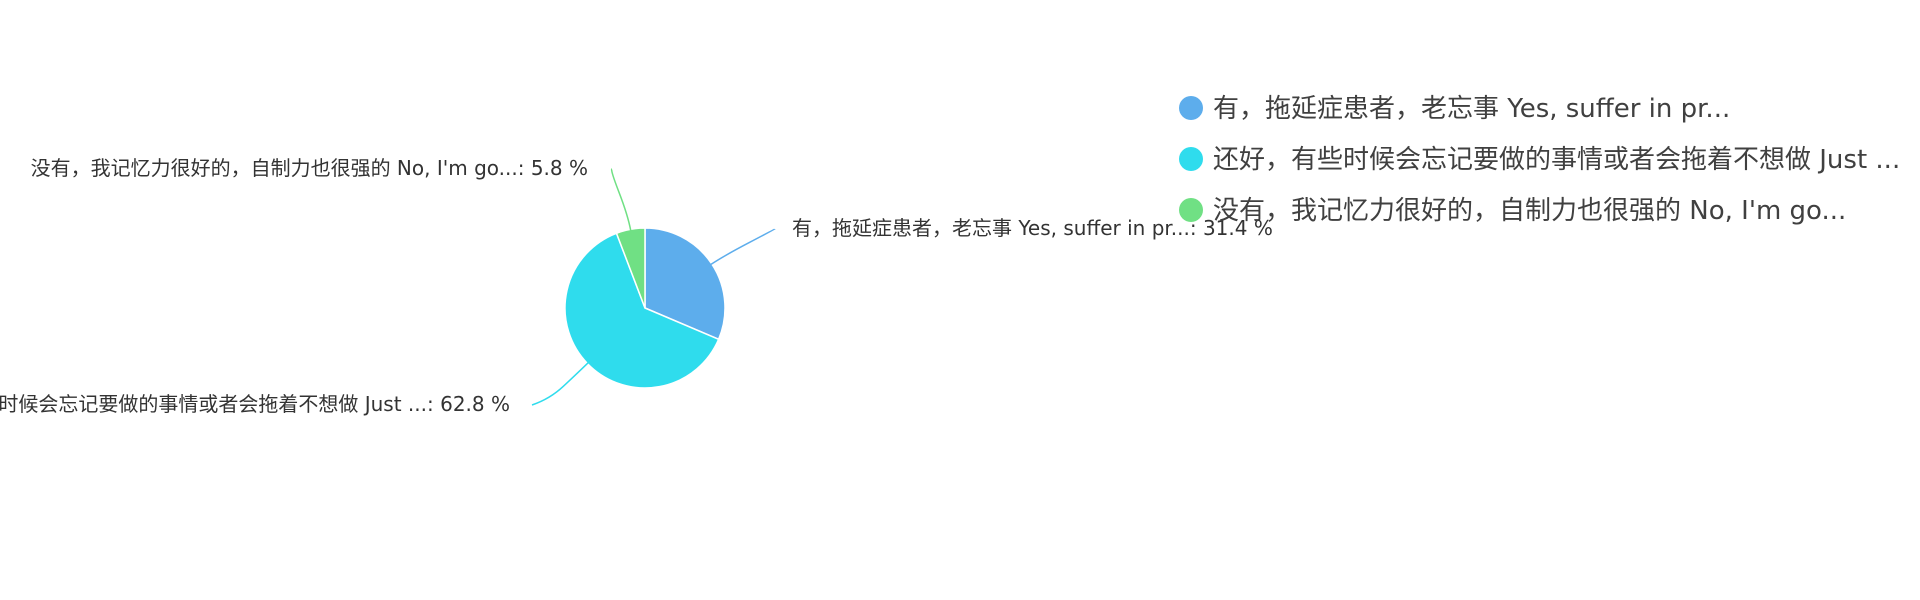 The width and height of the screenshot is (1920, 600). I want to click on label-leader-lines, so click(653, 287).